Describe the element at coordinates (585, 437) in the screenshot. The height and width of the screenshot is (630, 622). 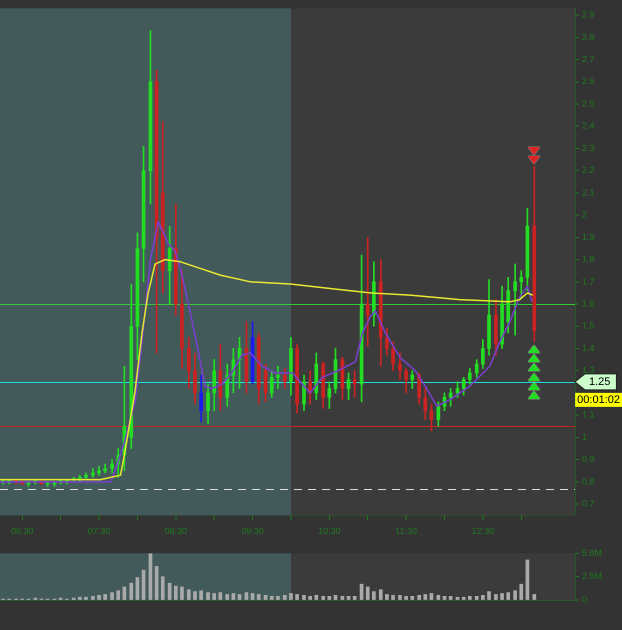
I see `y-tick-label: 1` at that location.